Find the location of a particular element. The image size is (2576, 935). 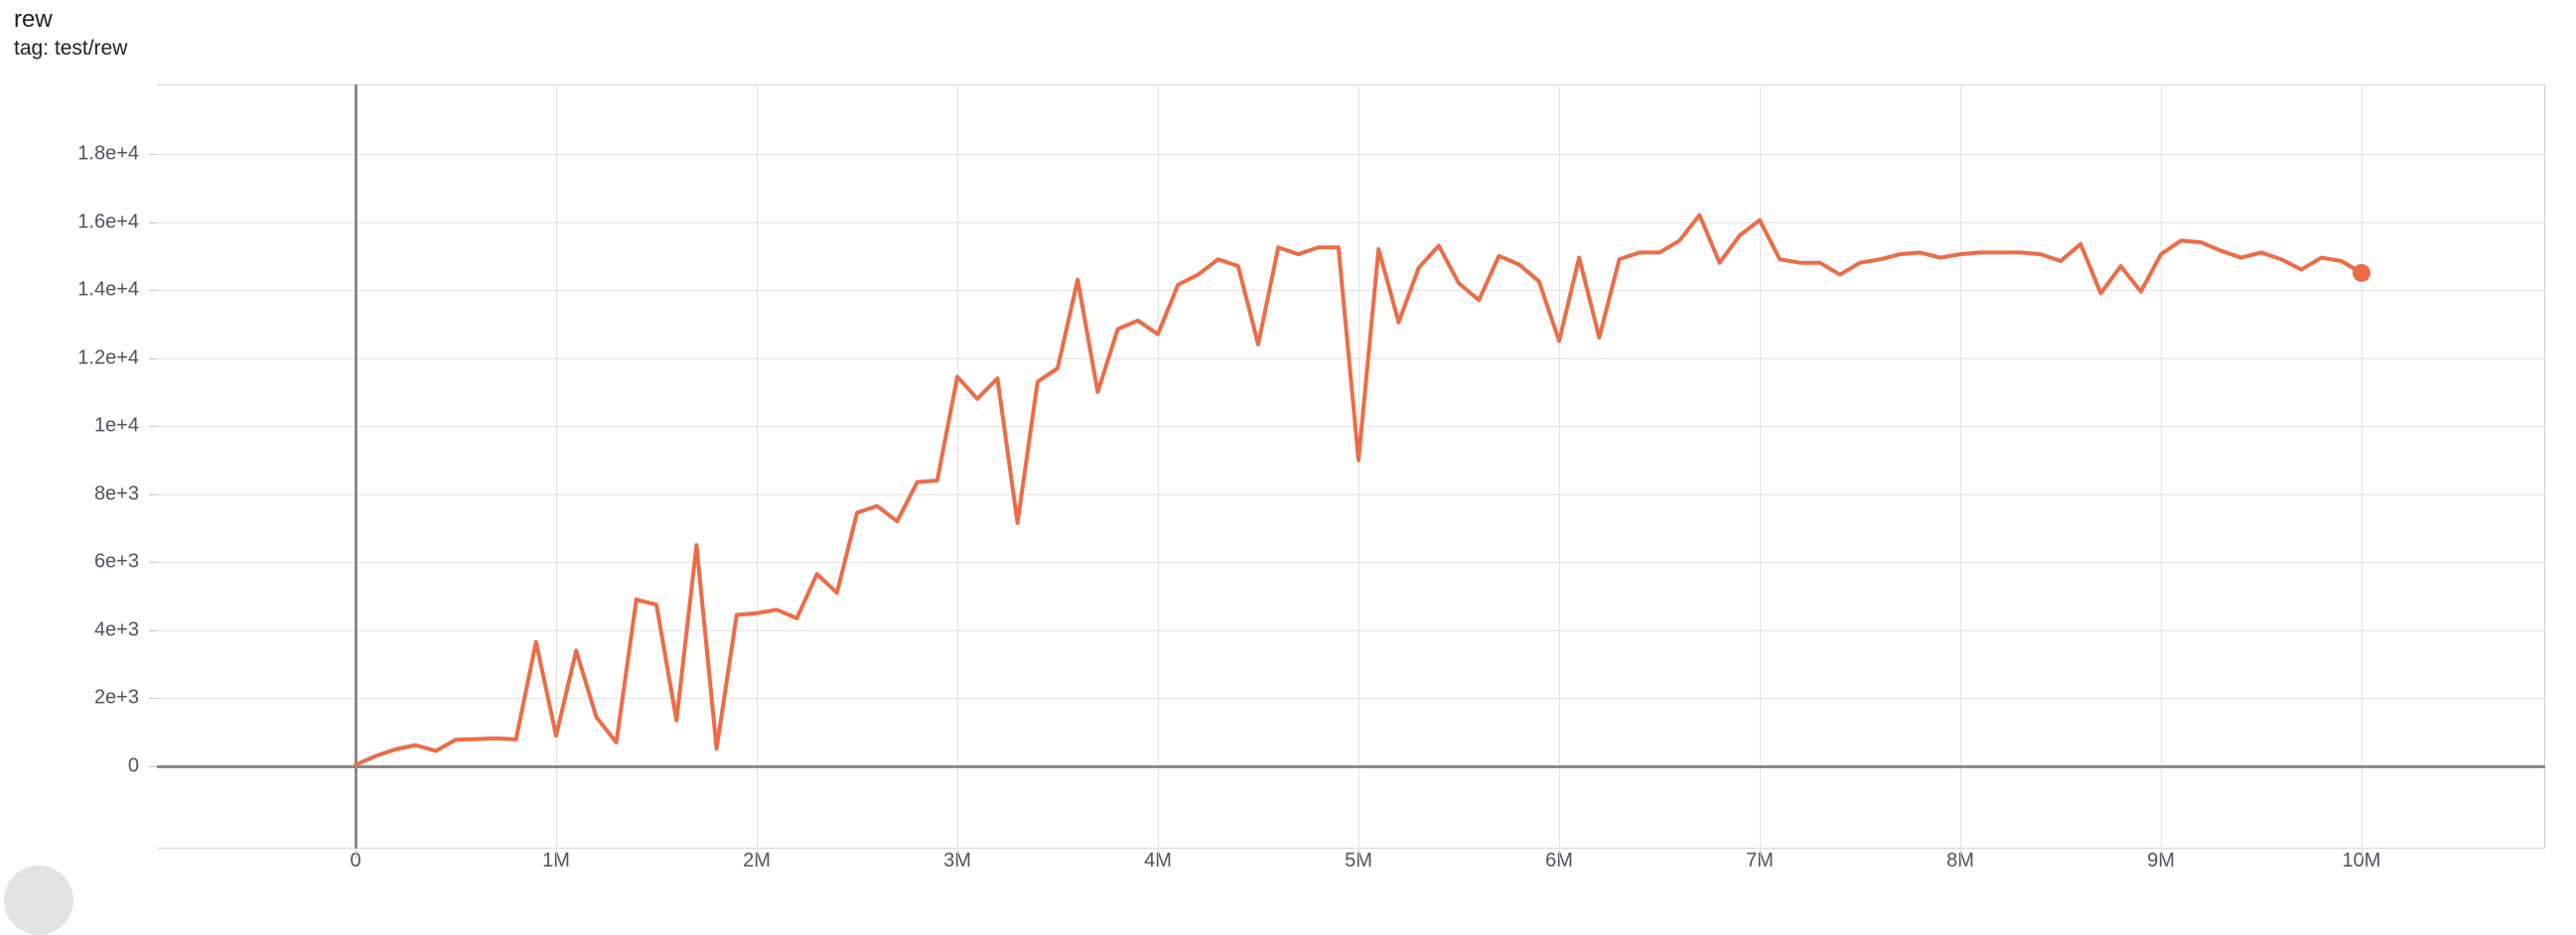

x-axis-tick-label: 6M is located at coordinates (1559, 860).